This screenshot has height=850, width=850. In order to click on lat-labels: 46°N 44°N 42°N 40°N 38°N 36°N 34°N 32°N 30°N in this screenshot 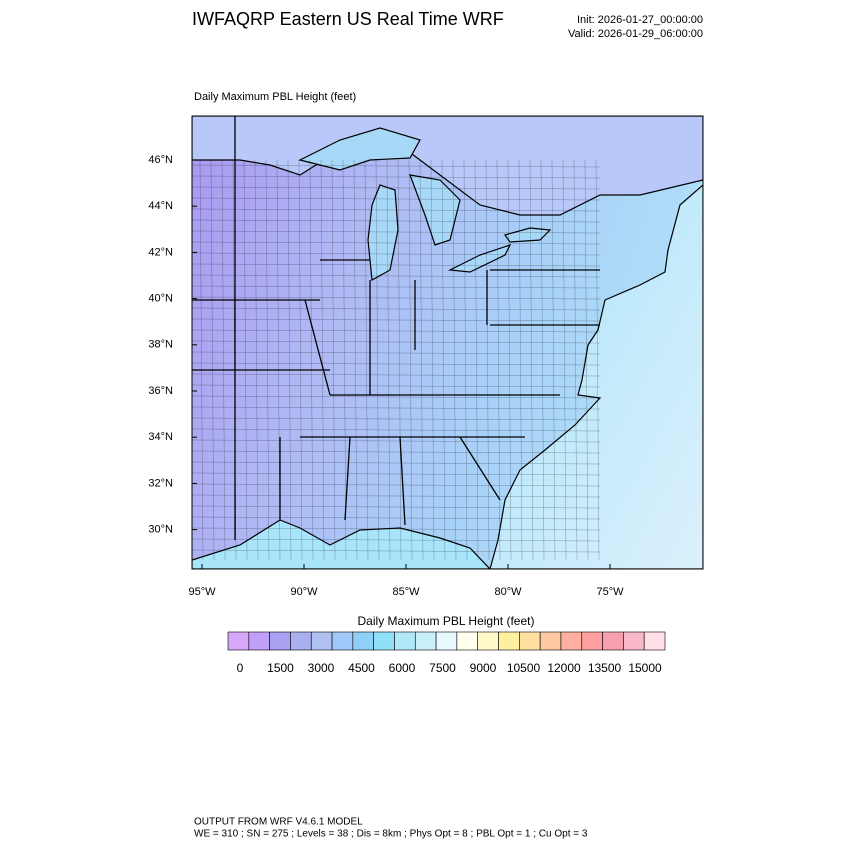, I will do `click(172, 345)`.